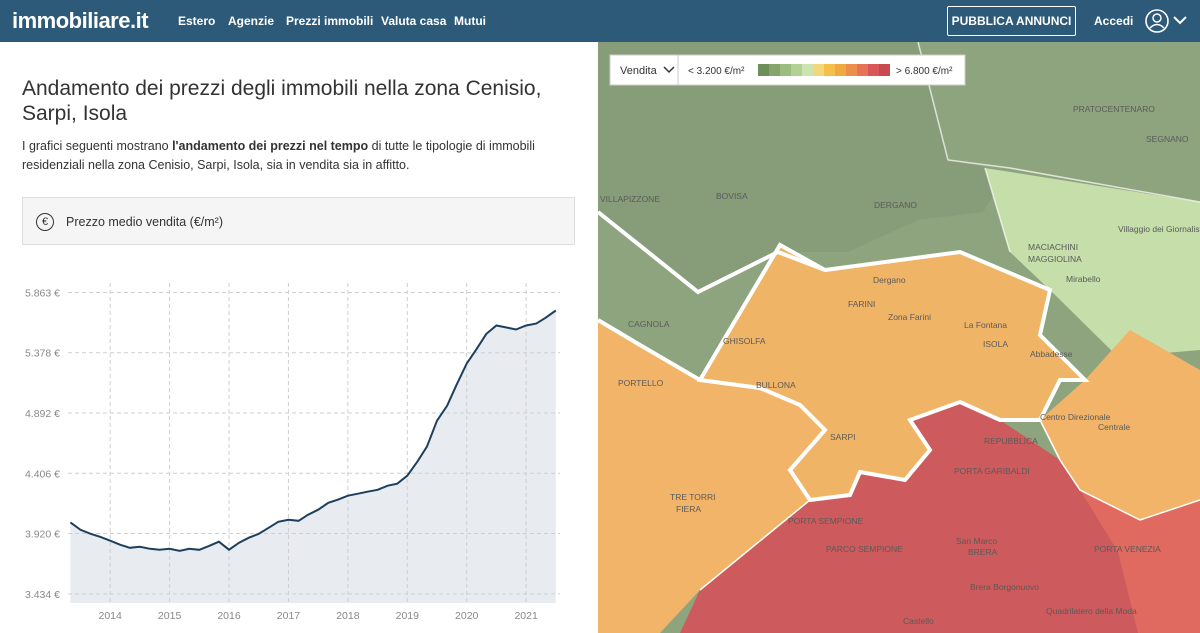  What do you see at coordinates (732, 196) in the screenshot?
I see `map-label: BOVISA` at bounding box center [732, 196].